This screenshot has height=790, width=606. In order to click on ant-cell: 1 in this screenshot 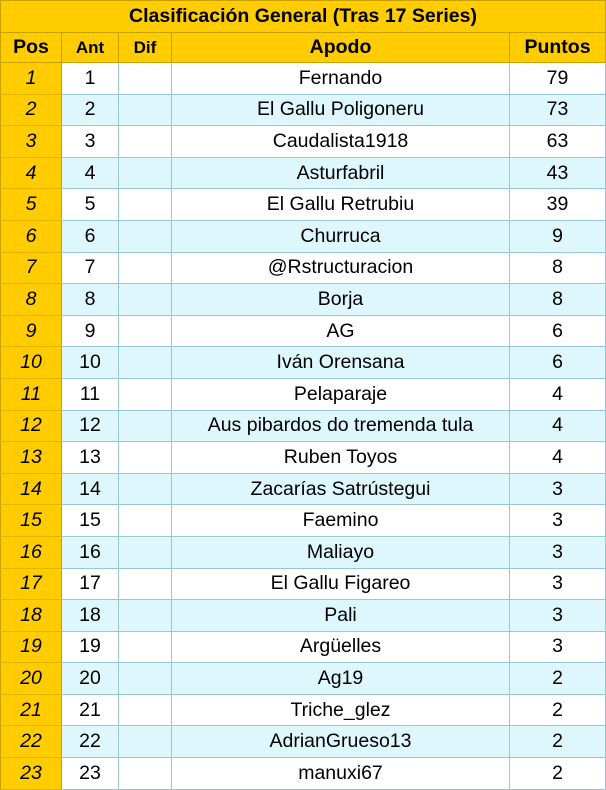, I will do `click(90, 78)`.